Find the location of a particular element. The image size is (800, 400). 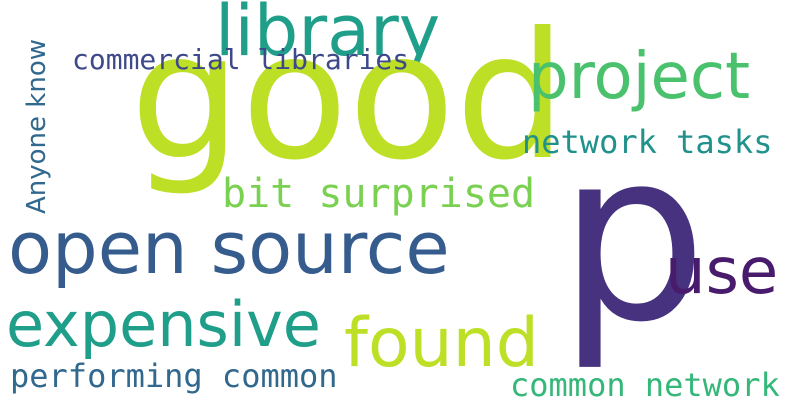

word-network-tasks: network tasks is located at coordinates (647, 142).